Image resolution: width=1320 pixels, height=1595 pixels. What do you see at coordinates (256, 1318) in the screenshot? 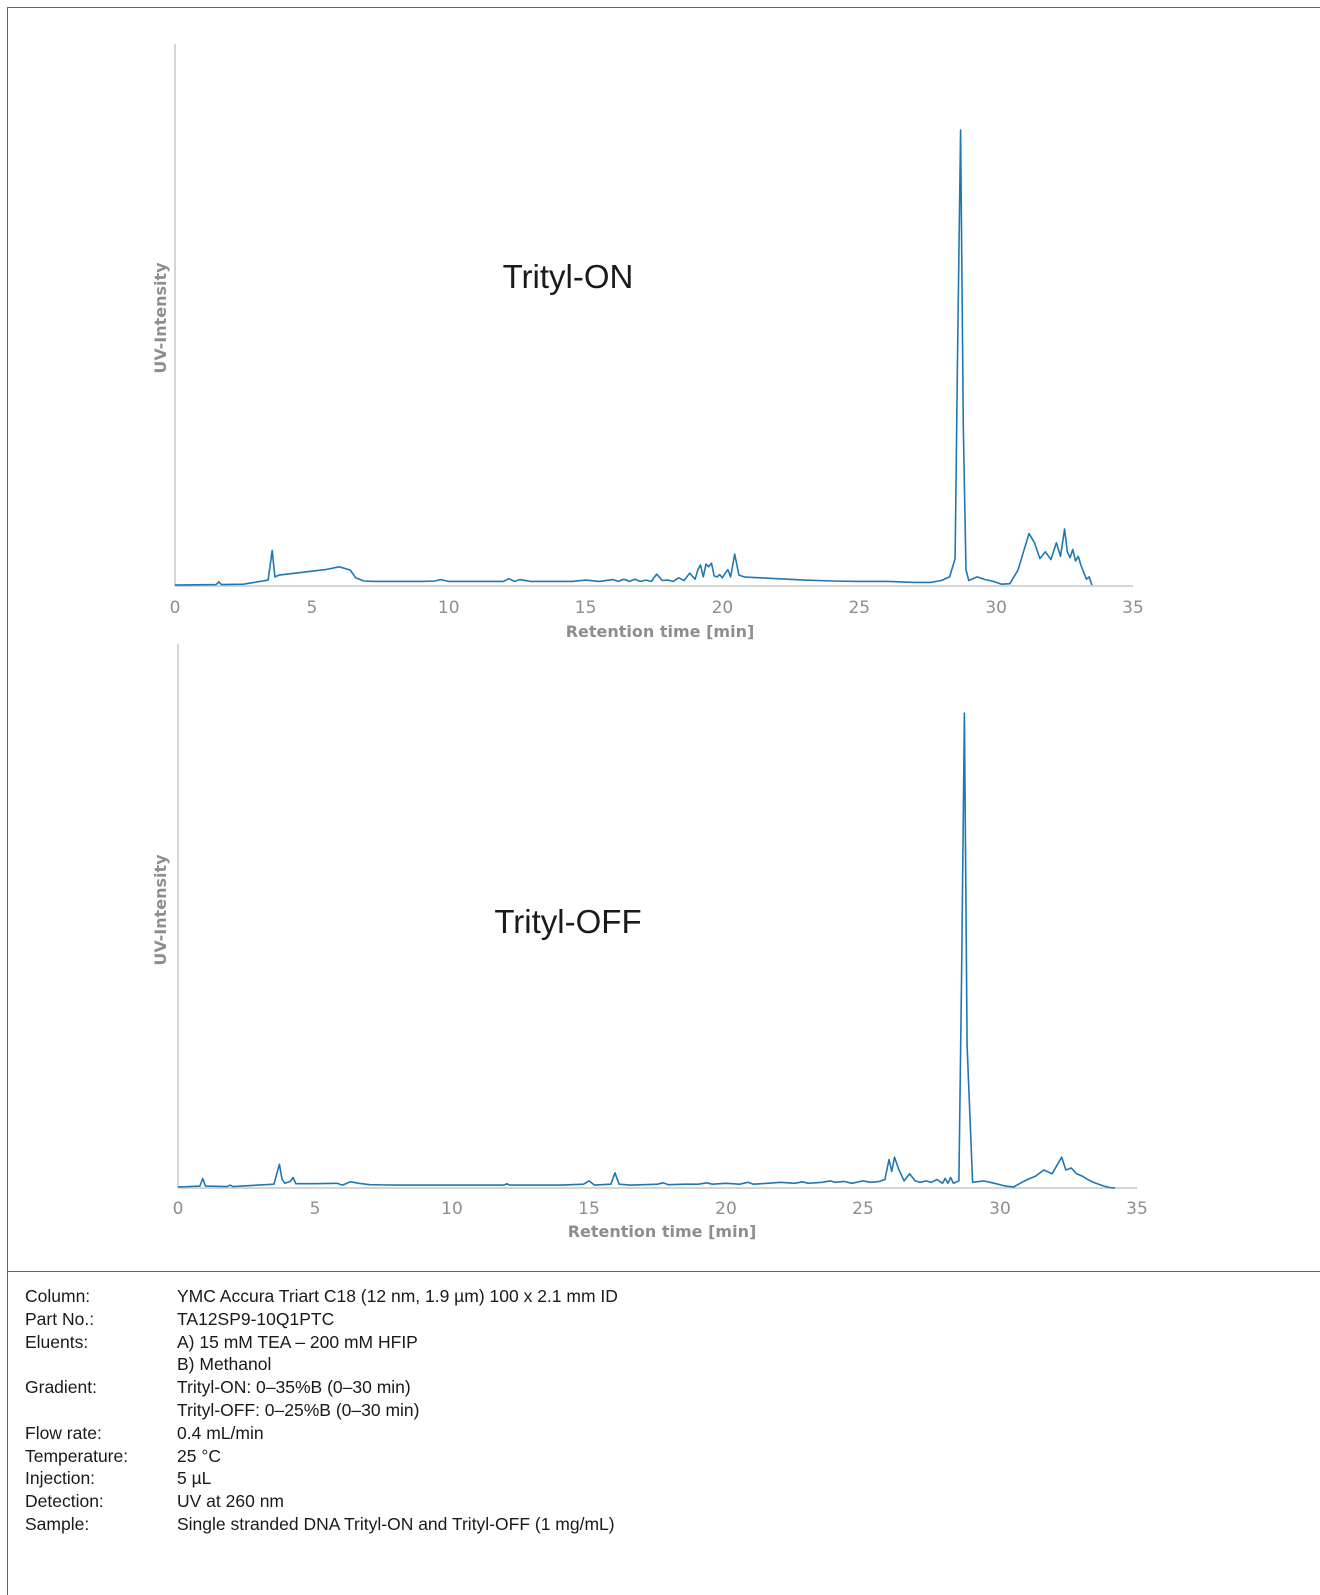
I see `condition-value: TA12SP9-10Q1PTC` at bounding box center [256, 1318].